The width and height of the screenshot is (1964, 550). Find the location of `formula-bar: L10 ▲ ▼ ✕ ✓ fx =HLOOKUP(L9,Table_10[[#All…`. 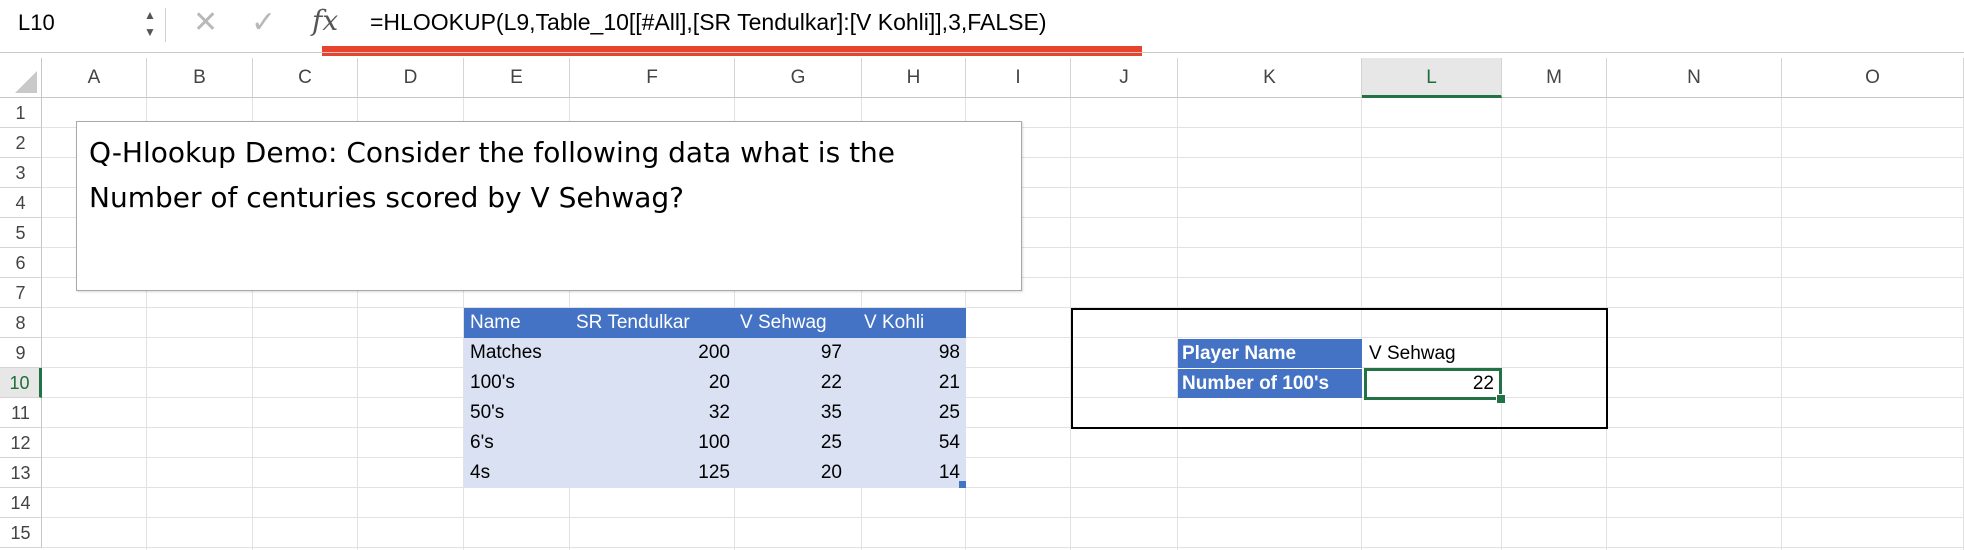

formula-bar: L10 ▲ ▼ ✕ ✓ fx =HLOOKUP(L9,Table_10[[#All… is located at coordinates (982, 28).